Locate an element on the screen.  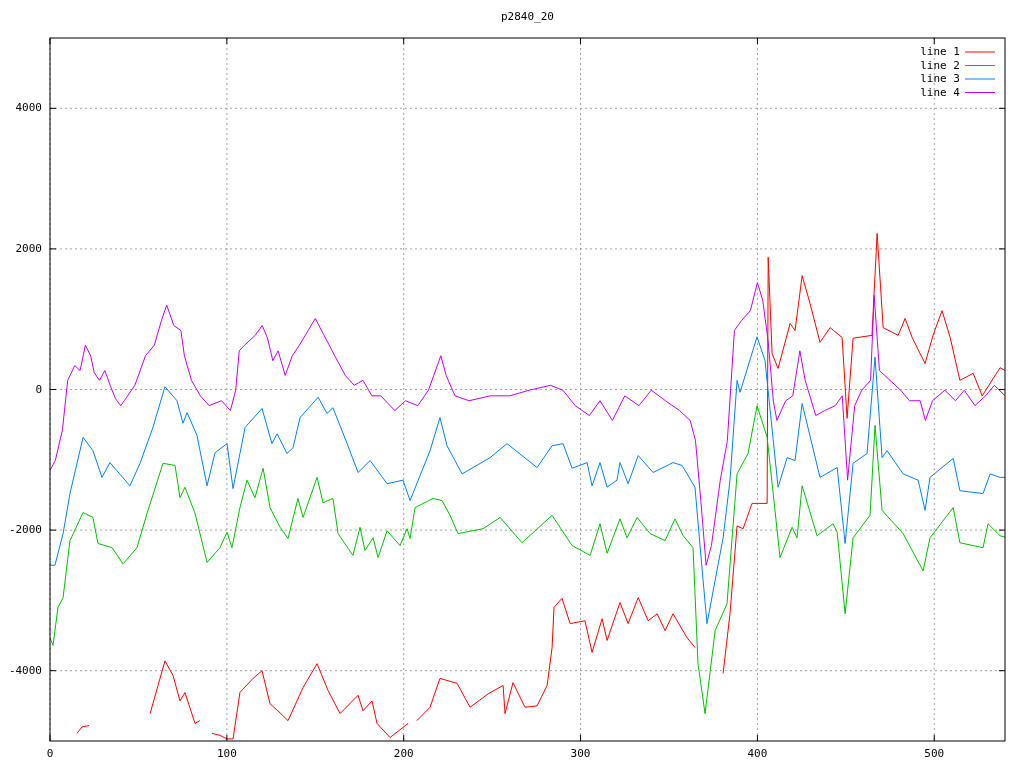
y-tick-label: -2000 is located at coordinates (25, 530).